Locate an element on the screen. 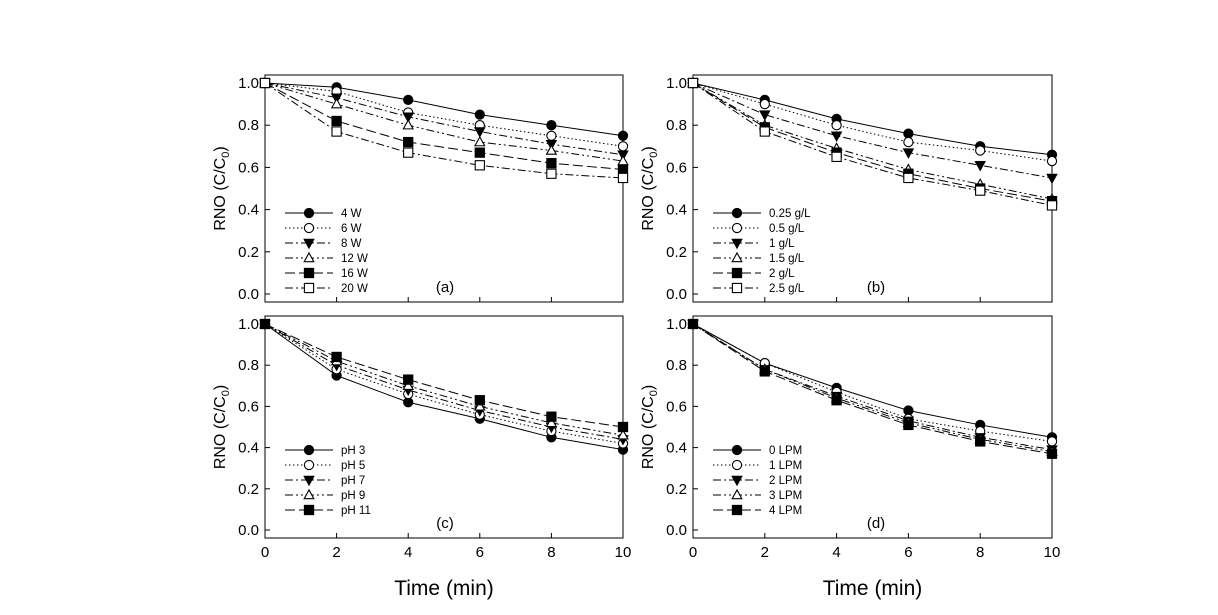 This screenshot has height=615, width=1218. legend-item: 2 LPM is located at coordinates (757, 481).